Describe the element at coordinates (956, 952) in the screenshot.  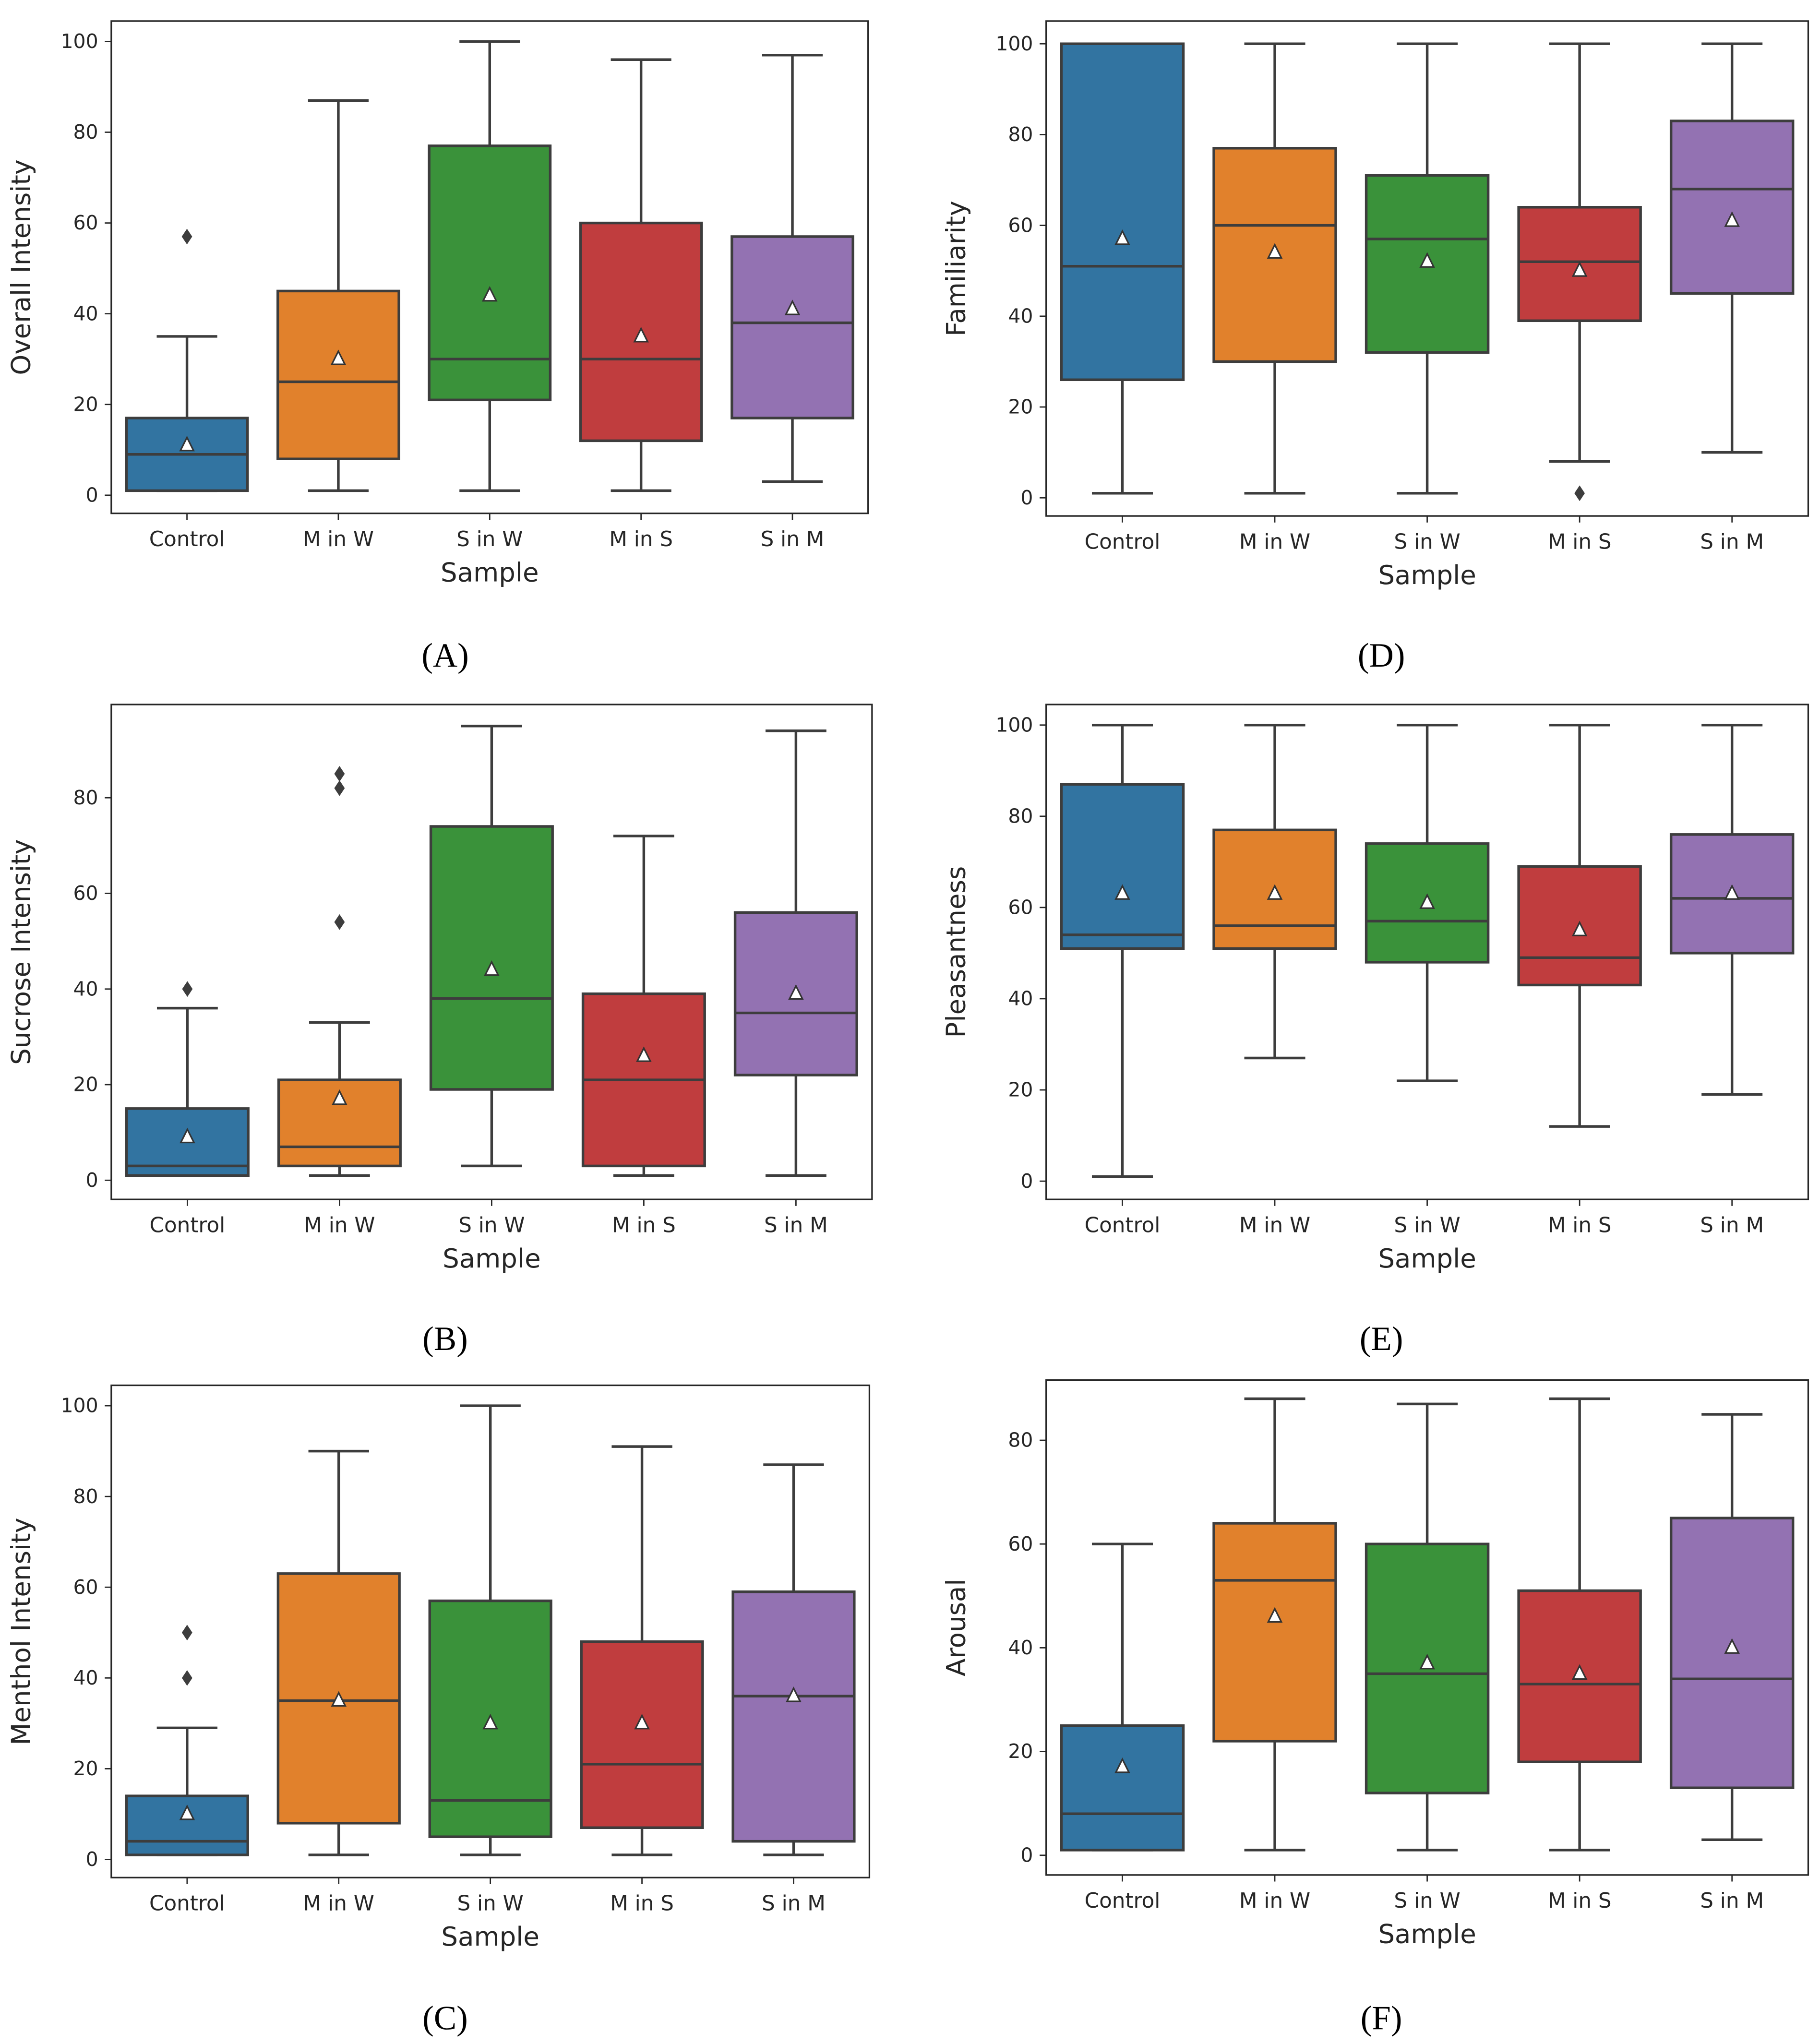
I see `y-axis-label: Pleasantness` at that location.